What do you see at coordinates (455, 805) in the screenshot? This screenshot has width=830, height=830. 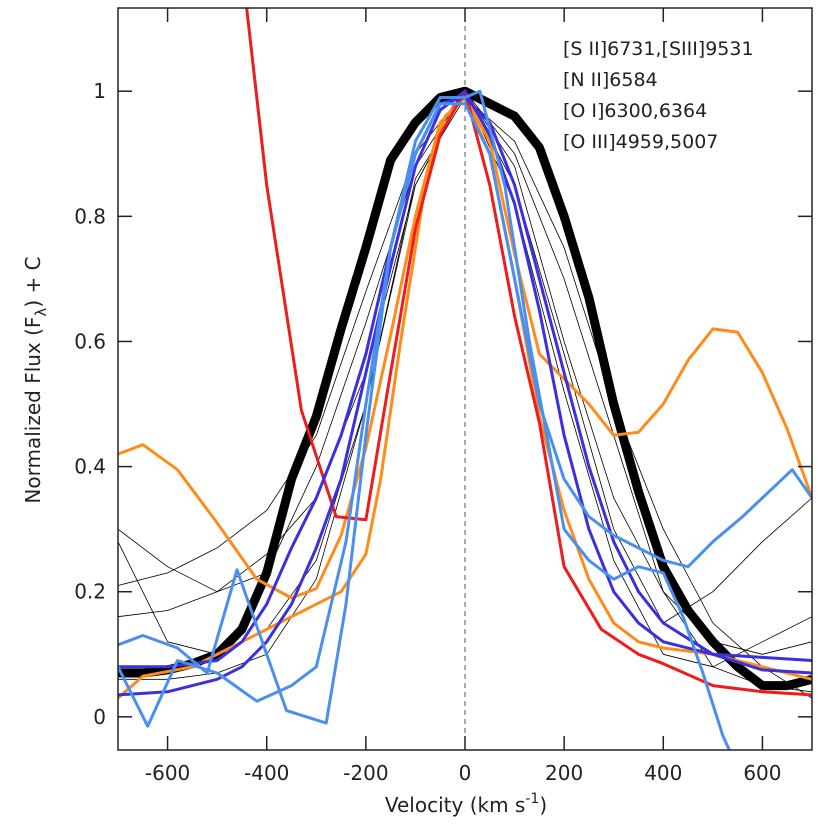 I see `x-label-text: Velocity (km s` at bounding box center [455, 805].